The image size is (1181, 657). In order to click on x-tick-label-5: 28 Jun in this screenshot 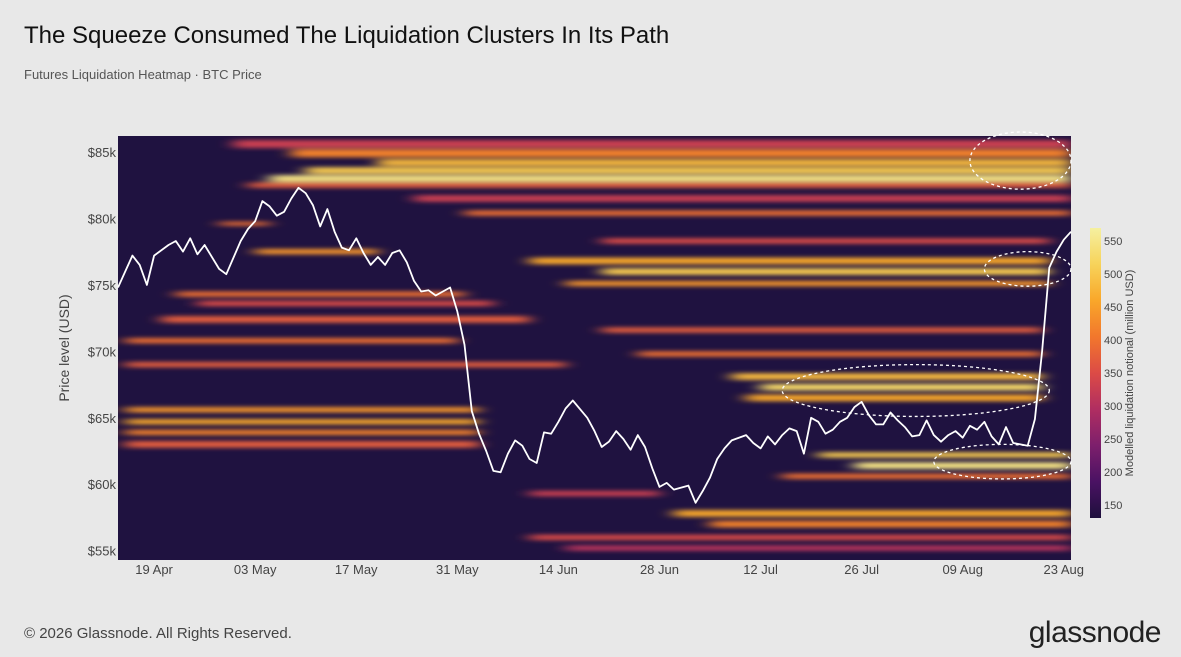, I will do `click(659, 569)`.